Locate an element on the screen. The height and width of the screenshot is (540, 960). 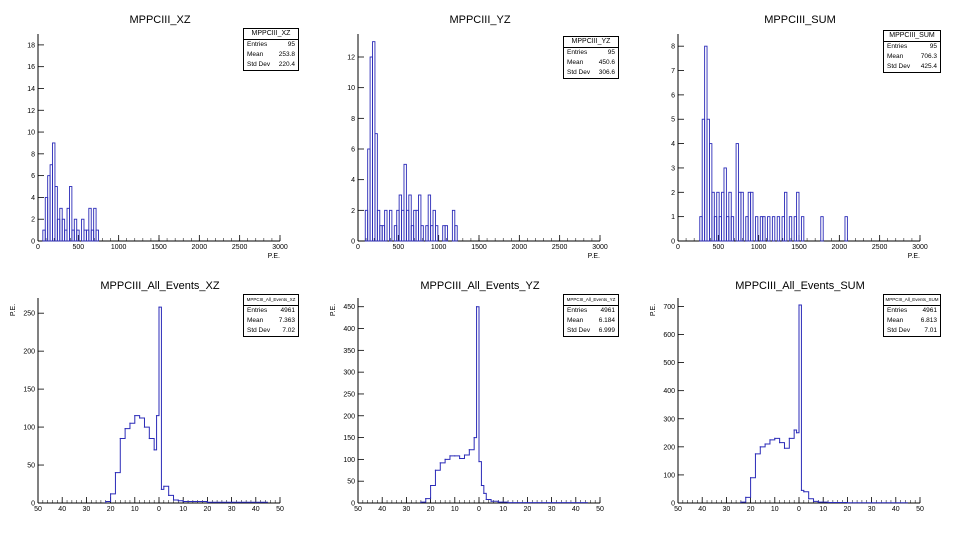
y-tick-label: 500 is located at coordinates (669, 363).